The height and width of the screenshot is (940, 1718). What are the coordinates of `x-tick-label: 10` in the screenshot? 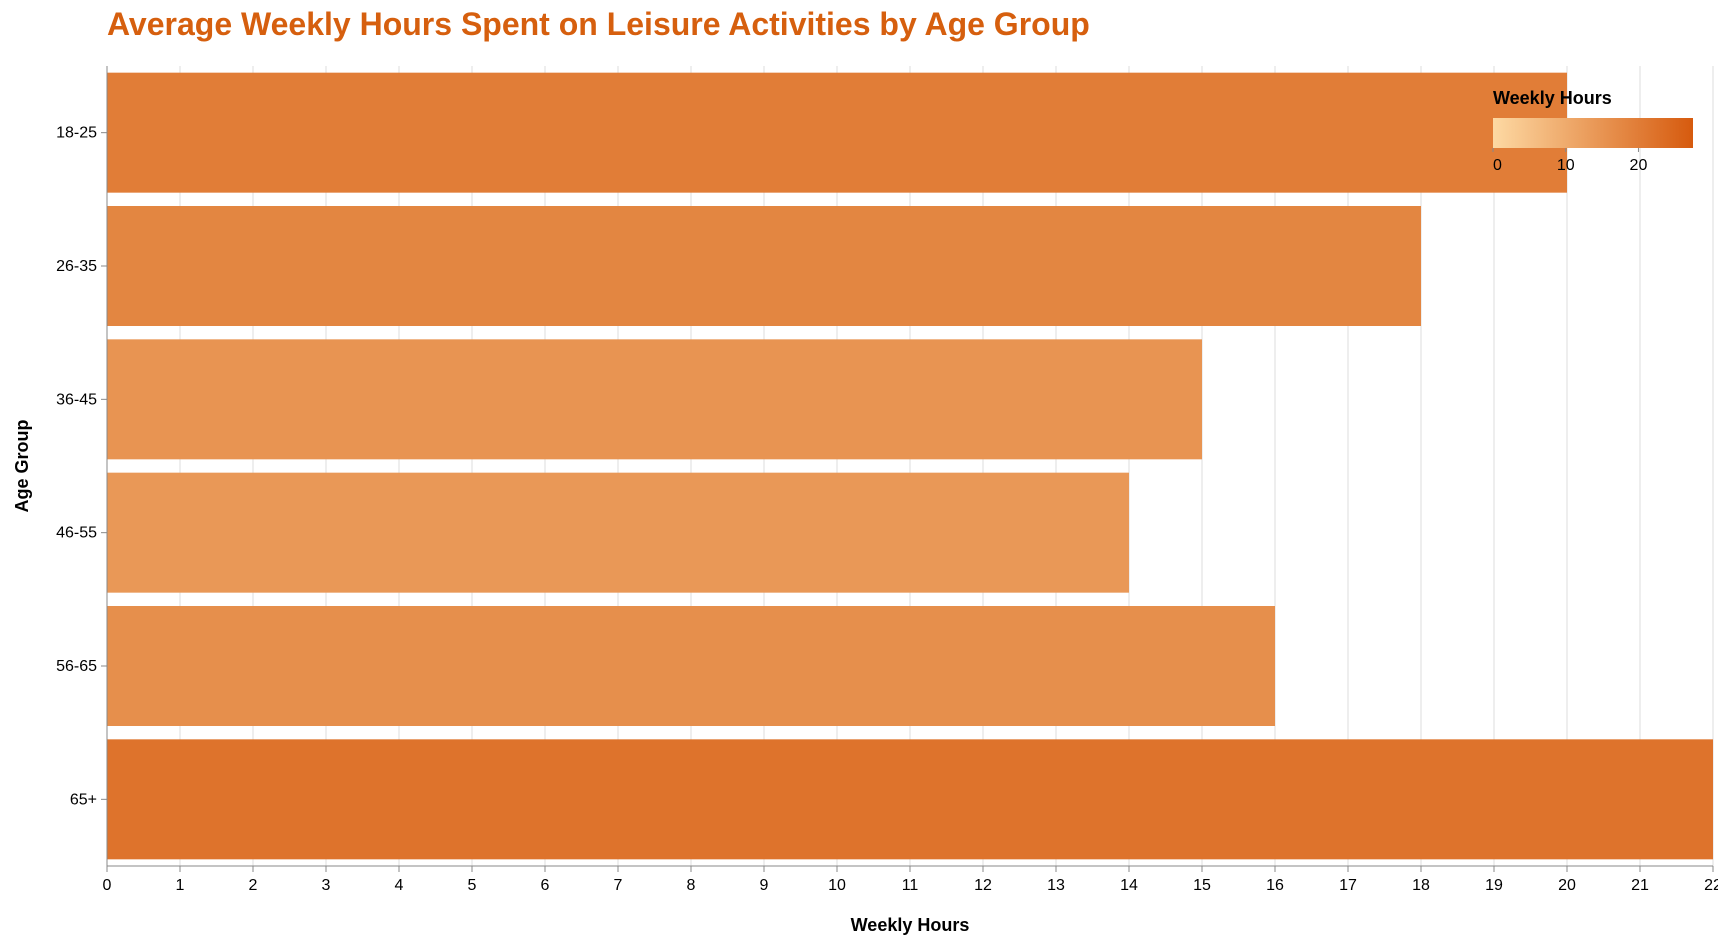 It's located at (837, 885).